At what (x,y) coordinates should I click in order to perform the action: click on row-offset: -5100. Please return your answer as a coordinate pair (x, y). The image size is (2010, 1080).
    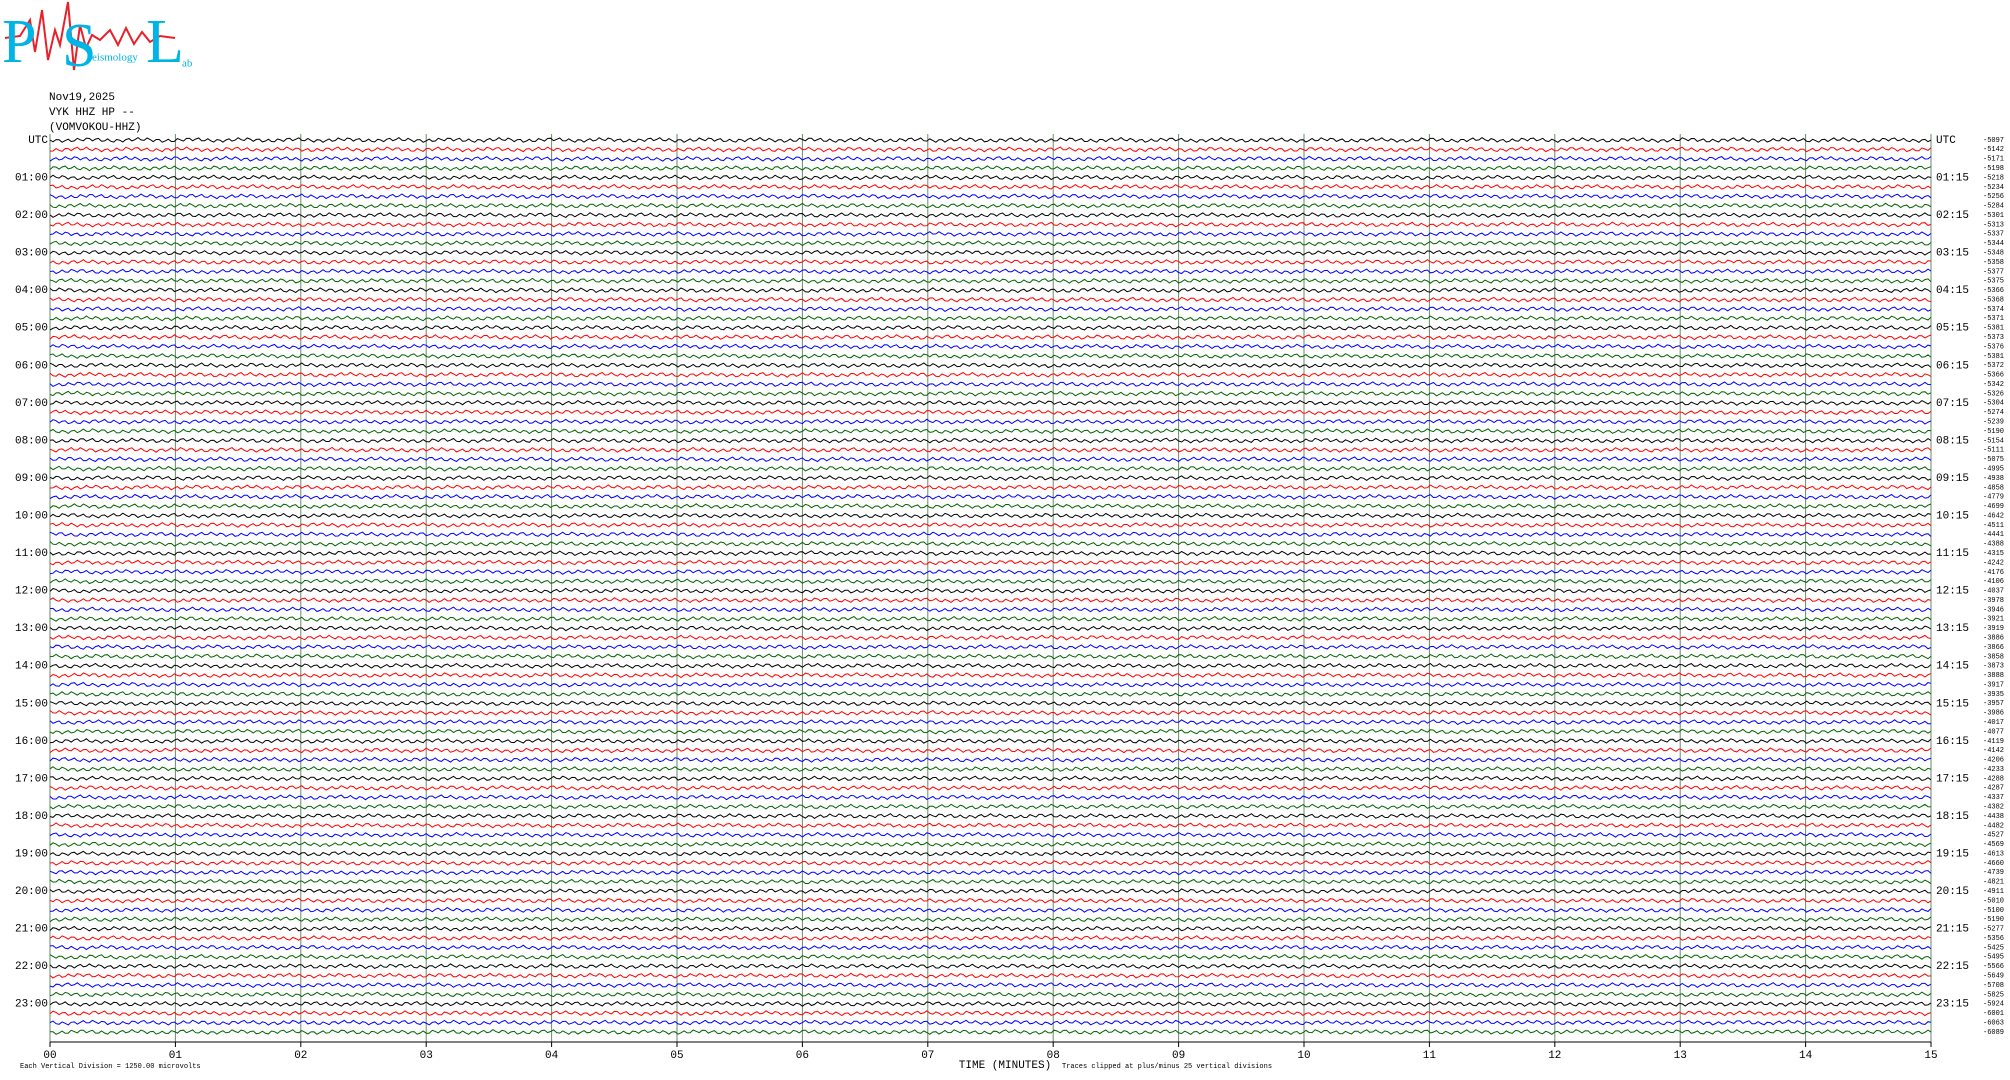
    Looking at the image, I should click on (1993, 911).